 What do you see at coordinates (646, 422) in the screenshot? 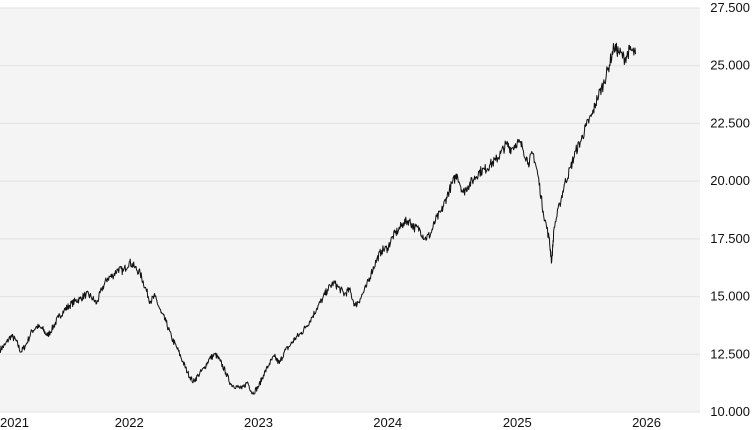
I see `x-tick-label: 2026` at bounding box center [646, 422].